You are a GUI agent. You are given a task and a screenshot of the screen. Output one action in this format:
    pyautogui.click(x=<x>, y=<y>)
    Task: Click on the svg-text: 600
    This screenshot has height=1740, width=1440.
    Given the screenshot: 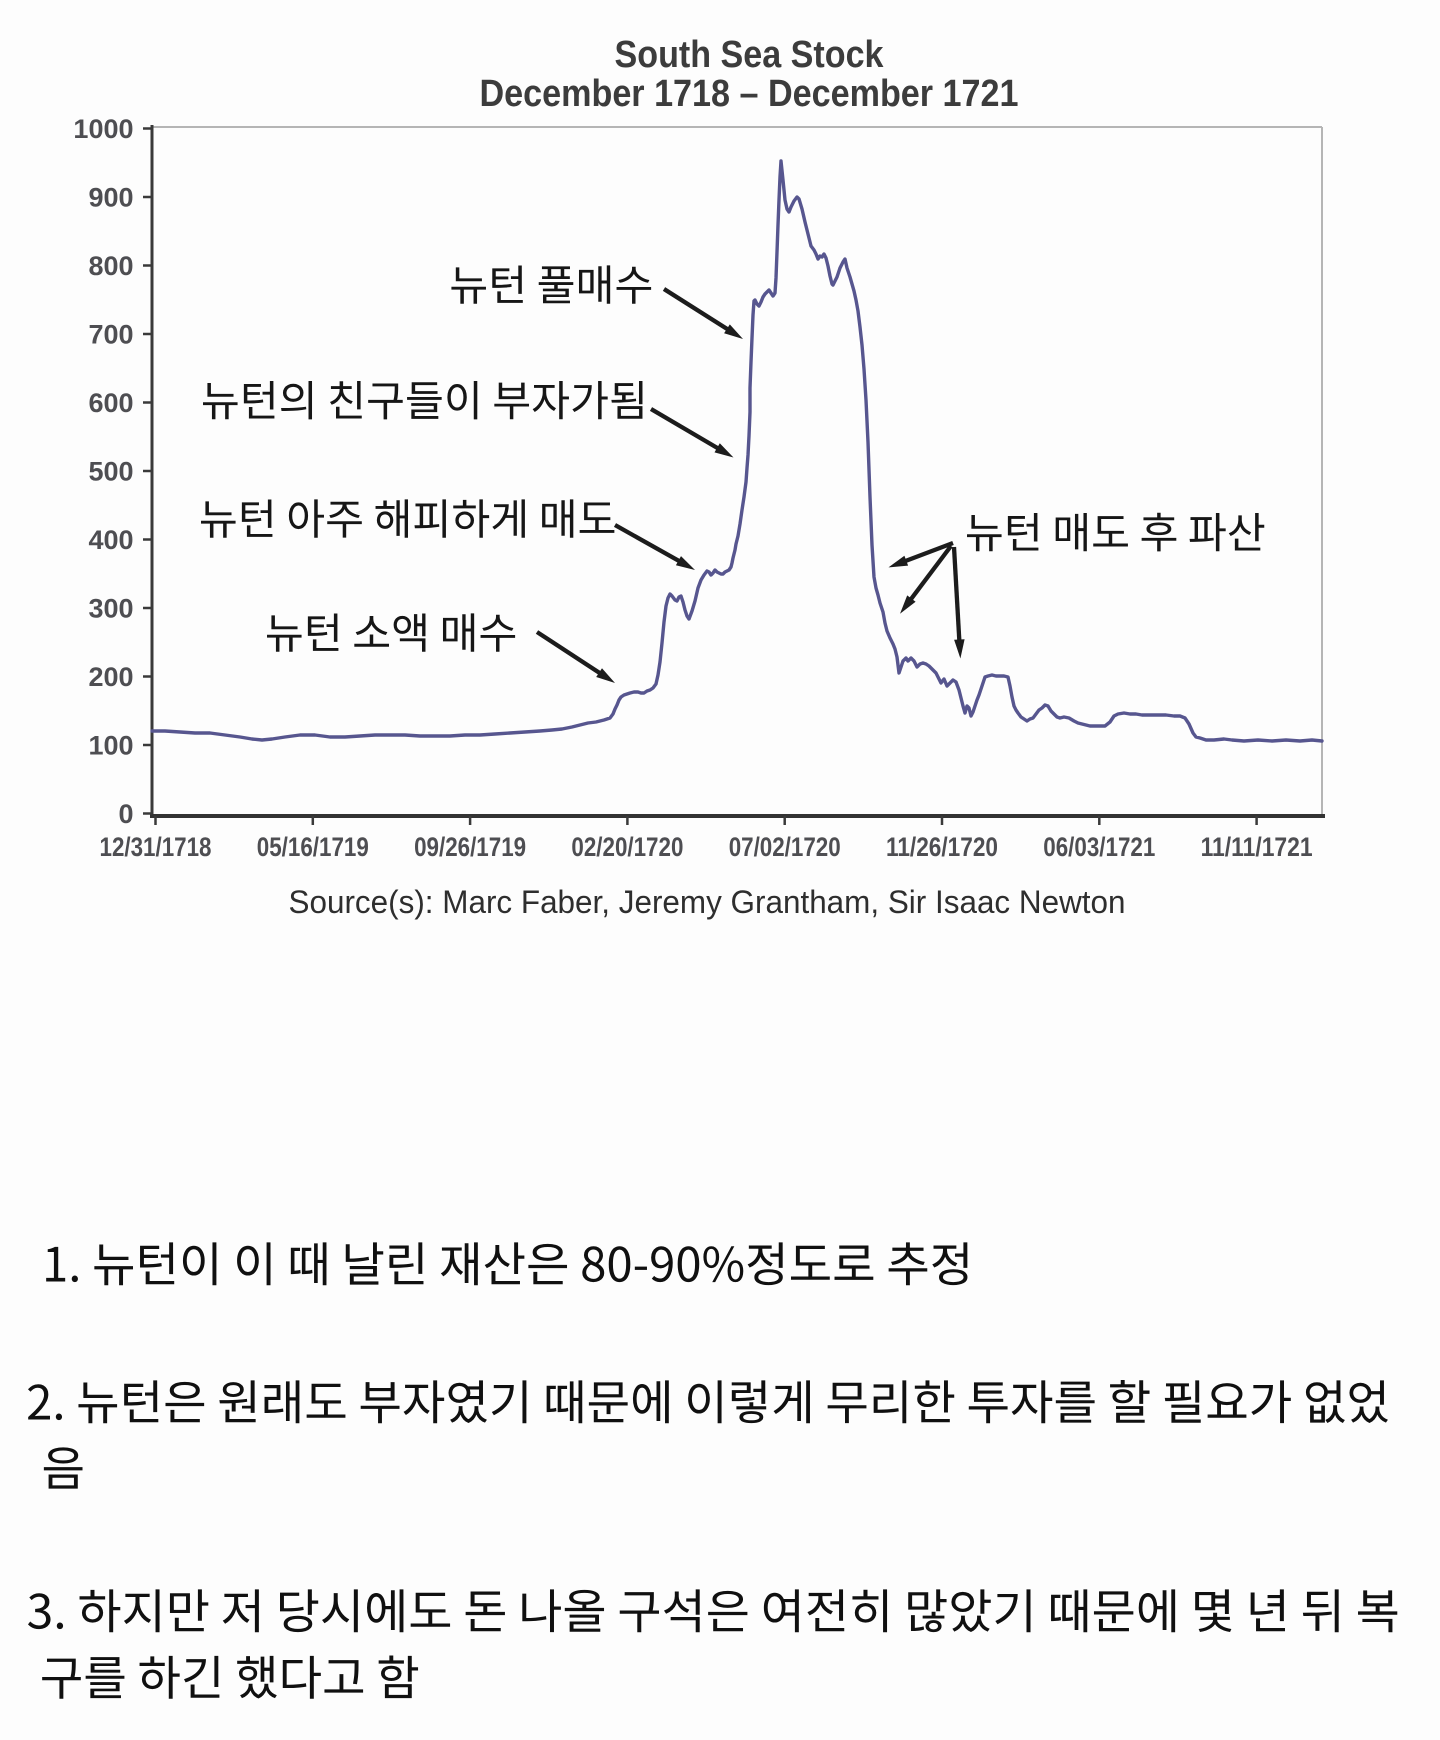 What is the action you would take?
    pyautogui.click(x=110, y=403)
    